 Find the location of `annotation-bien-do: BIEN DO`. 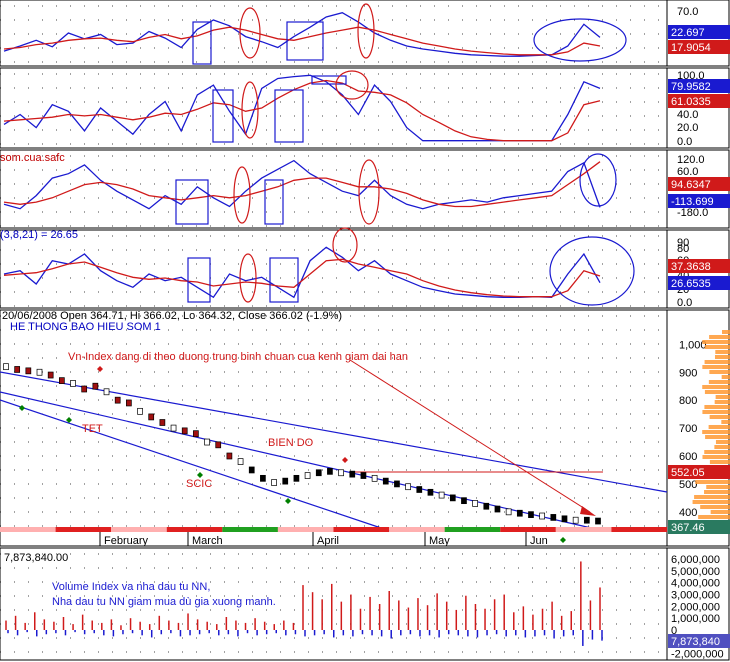

annotation-bien-do: BIEN DO is located at coordinates (291, 443).